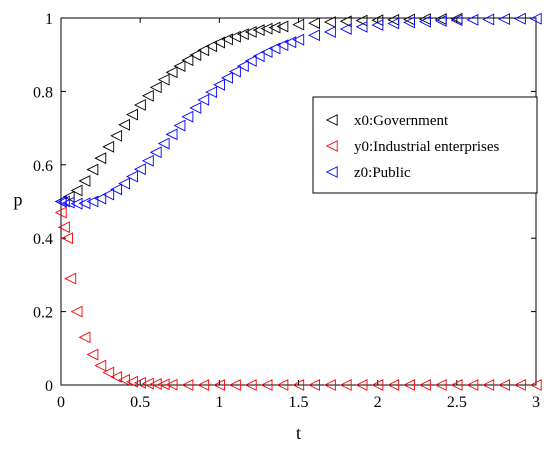 The height and width of the screenshot is (451, 550). I want to click on y-tick-label: 0.8, so click(43, 92).